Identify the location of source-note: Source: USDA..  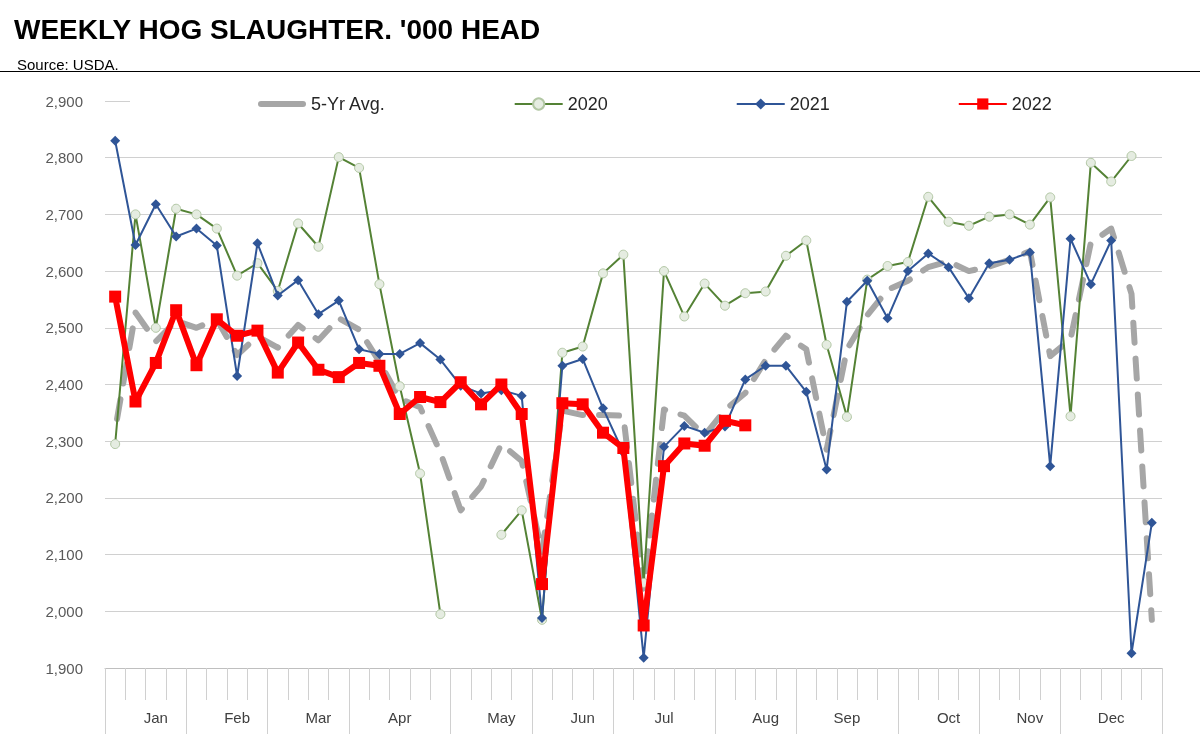
(68, 64).